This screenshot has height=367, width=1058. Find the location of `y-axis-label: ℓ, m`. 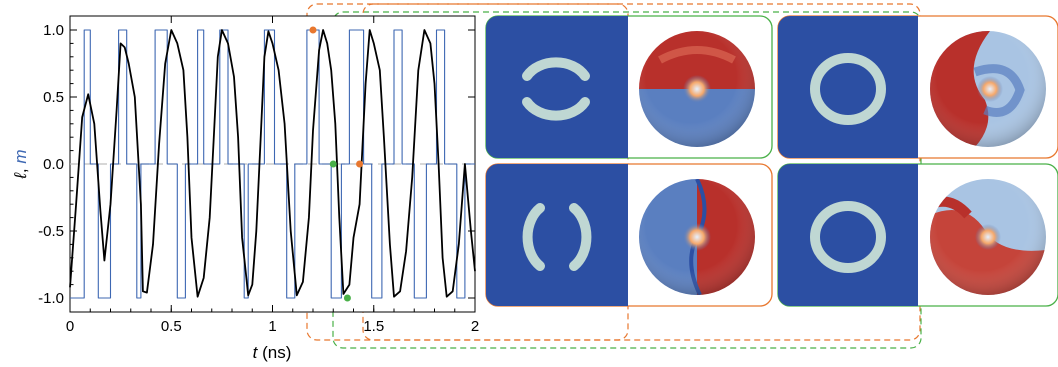

y-axis-label: ℓ, m is located at coordinates (20, 164).